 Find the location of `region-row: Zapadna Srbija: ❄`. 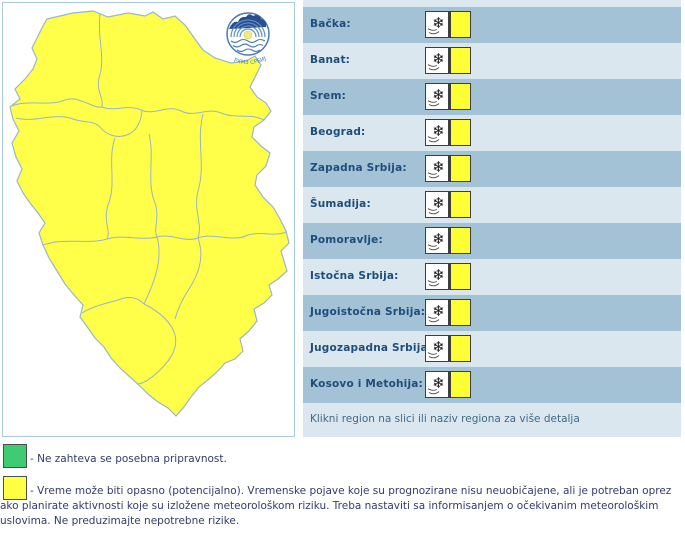

region-row: Zapadna Srbija: ❄ is located at coordinates (492, 169).